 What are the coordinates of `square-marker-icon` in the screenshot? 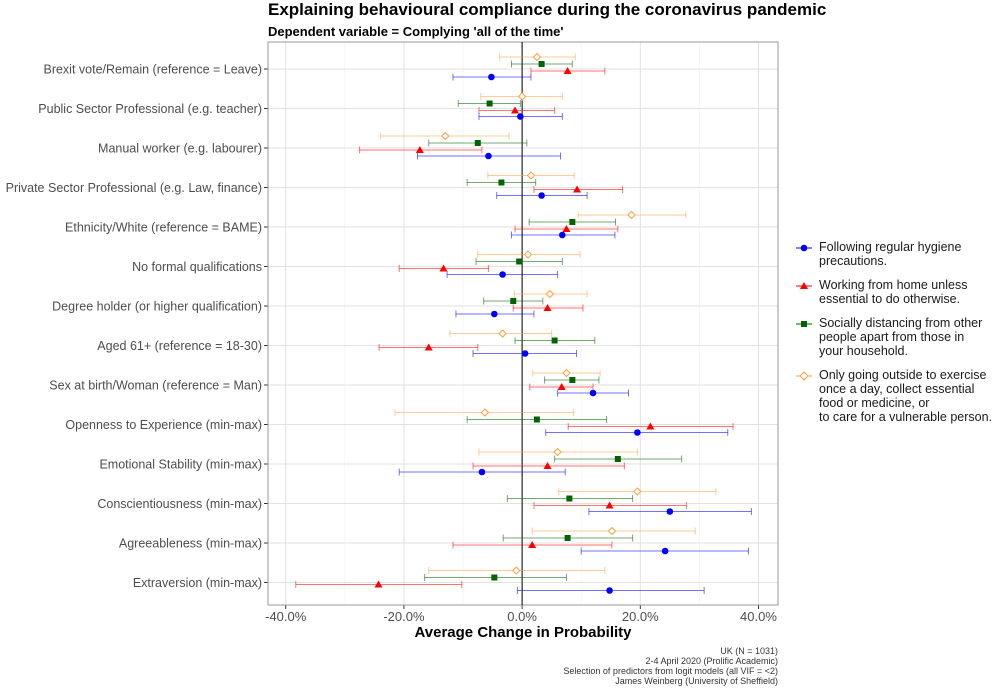 It's located at (804, 324).